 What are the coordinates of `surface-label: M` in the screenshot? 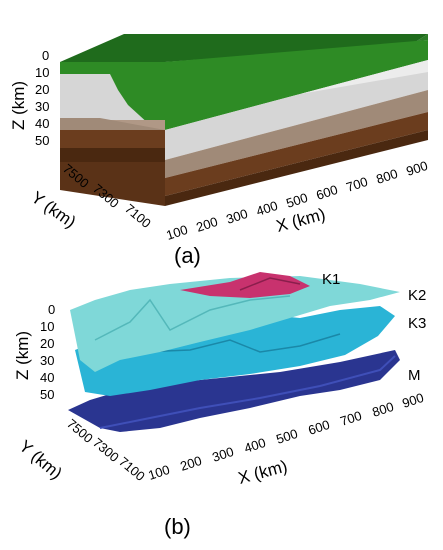 It's located at (414, 375).